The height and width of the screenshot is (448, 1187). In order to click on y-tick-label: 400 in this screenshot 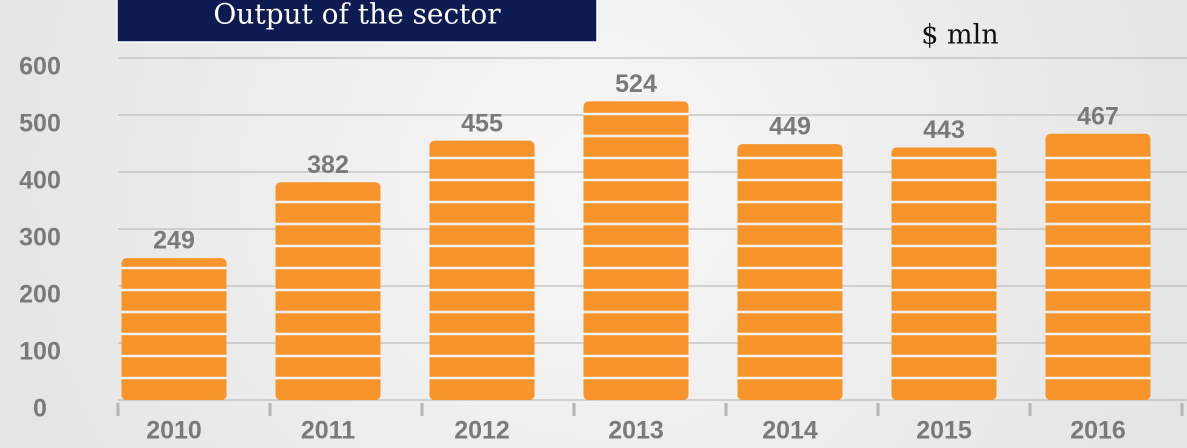, I will do `click(40, 181)`.